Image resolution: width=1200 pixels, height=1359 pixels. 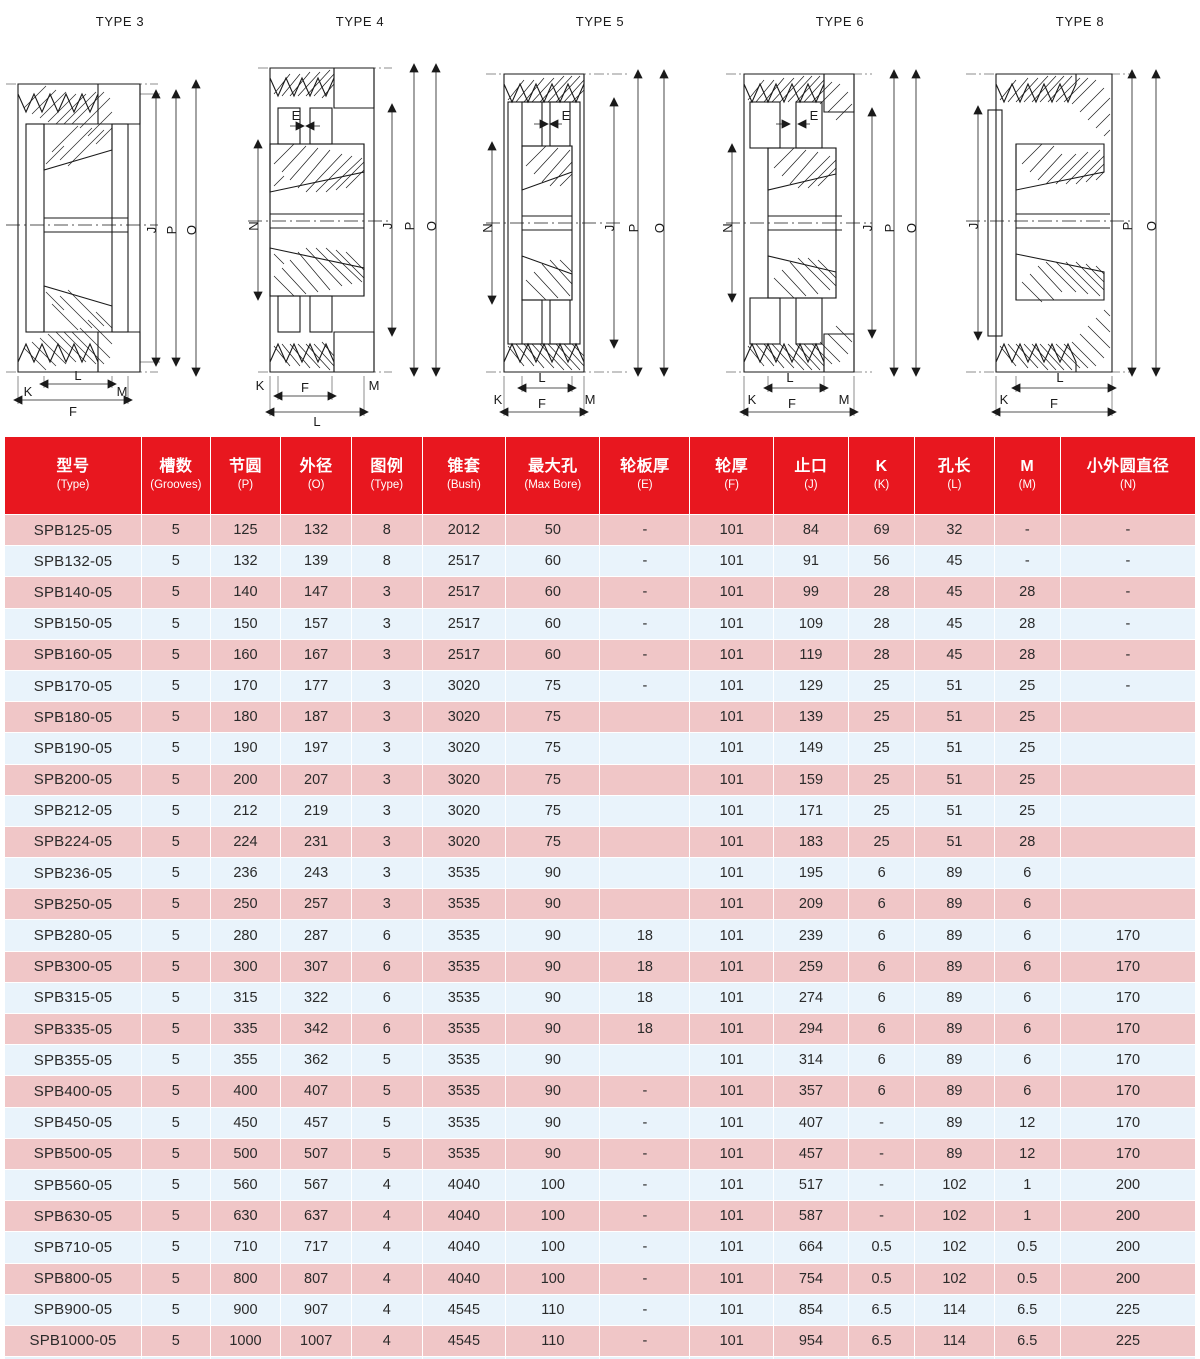 I want to click on table-row: SPB160-05 5 160 167 3 2517 60-101 119 28 45 28-, so click(x=600, y=654).